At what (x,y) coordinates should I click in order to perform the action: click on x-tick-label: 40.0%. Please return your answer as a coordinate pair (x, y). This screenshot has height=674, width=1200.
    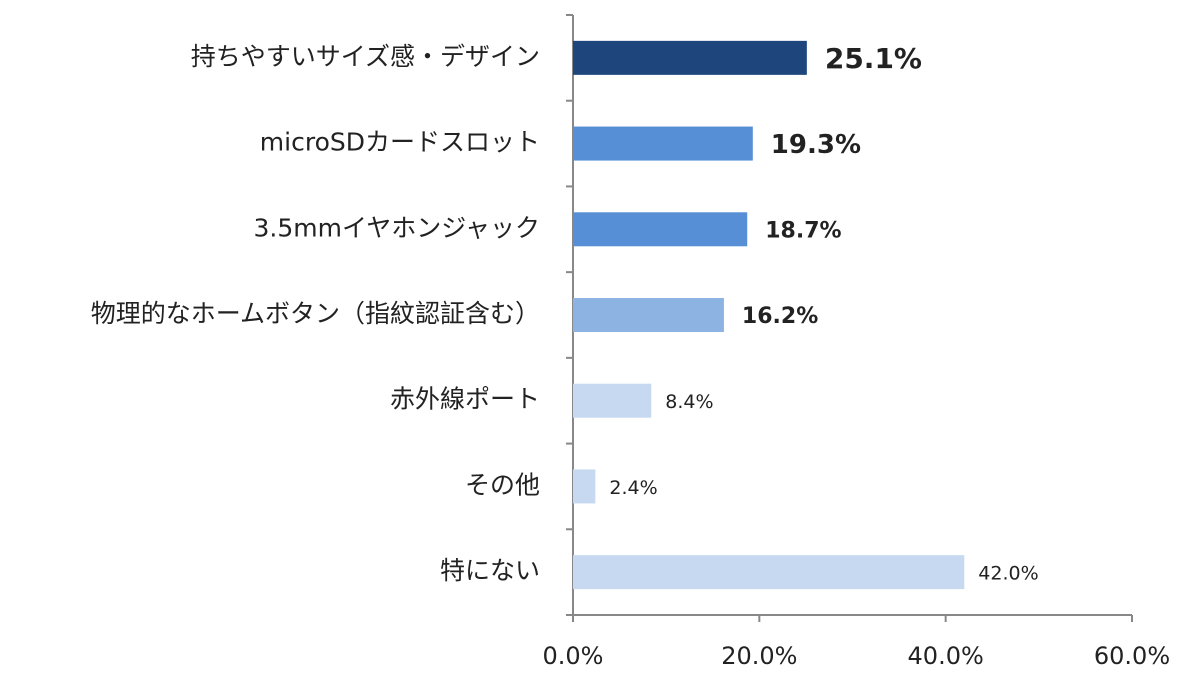
    Looking at the image, I should click on (946, 656).